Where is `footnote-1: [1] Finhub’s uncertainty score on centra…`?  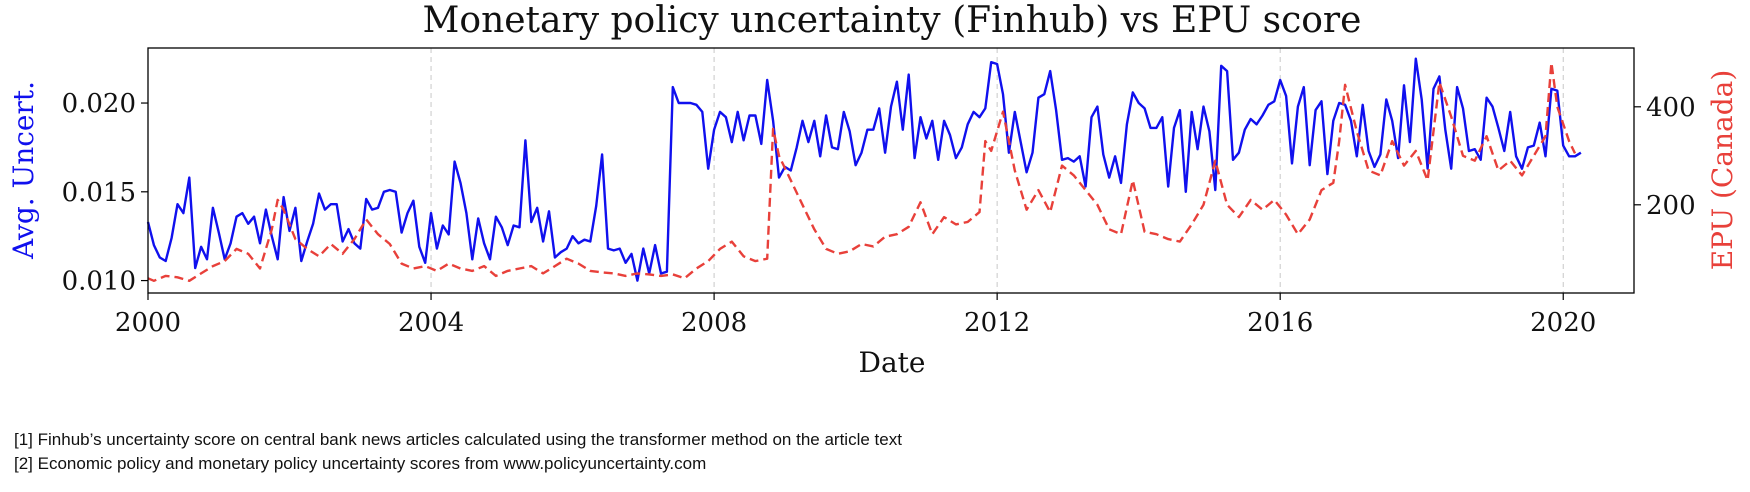
footnote-1: [1] Finhub’s uncertainty score on centra… is located at coordinates (458, 439).